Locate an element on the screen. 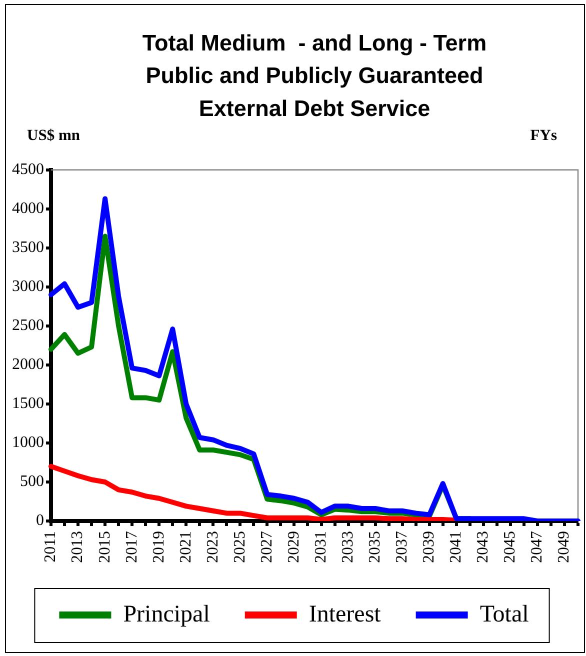 Image resolution: width=586 pixels, height=656 pixels. x-tick-label: 2029 is located at coordinates (293, 547).